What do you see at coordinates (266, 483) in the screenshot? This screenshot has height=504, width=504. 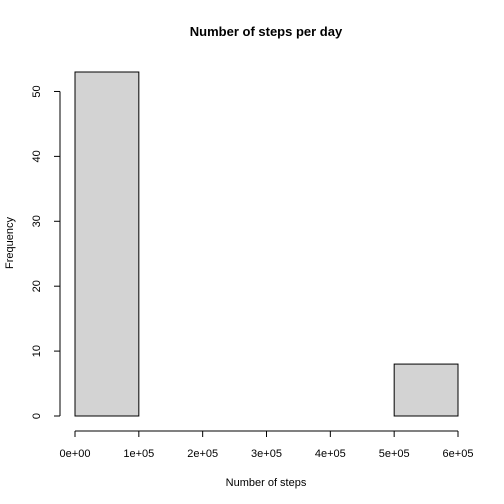 I see `x-axis-label: Number of steps` at bounding box center [266, 483].